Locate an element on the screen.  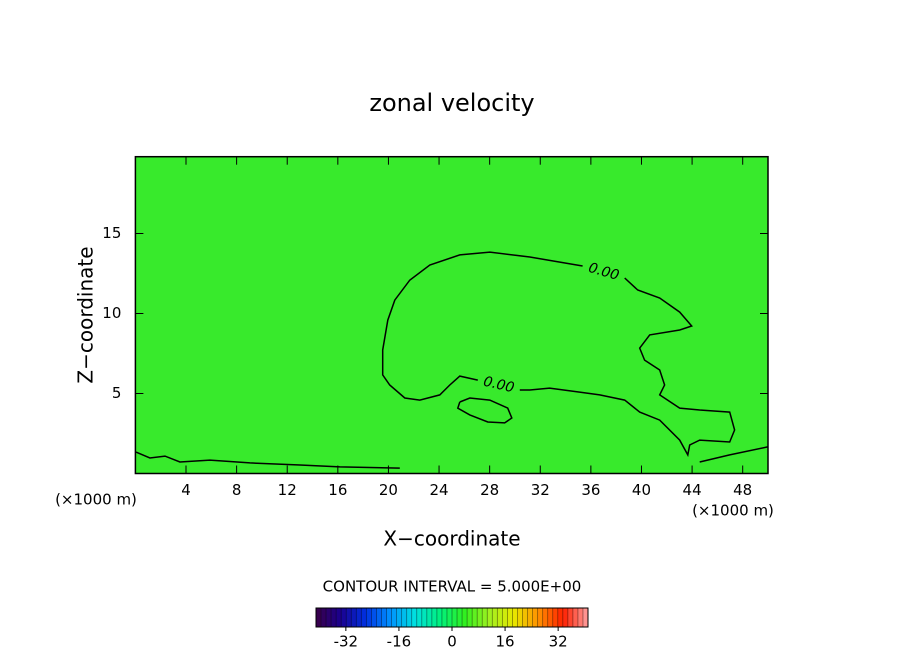
x-tick-label: 36 is located at coordinates (590, 490).